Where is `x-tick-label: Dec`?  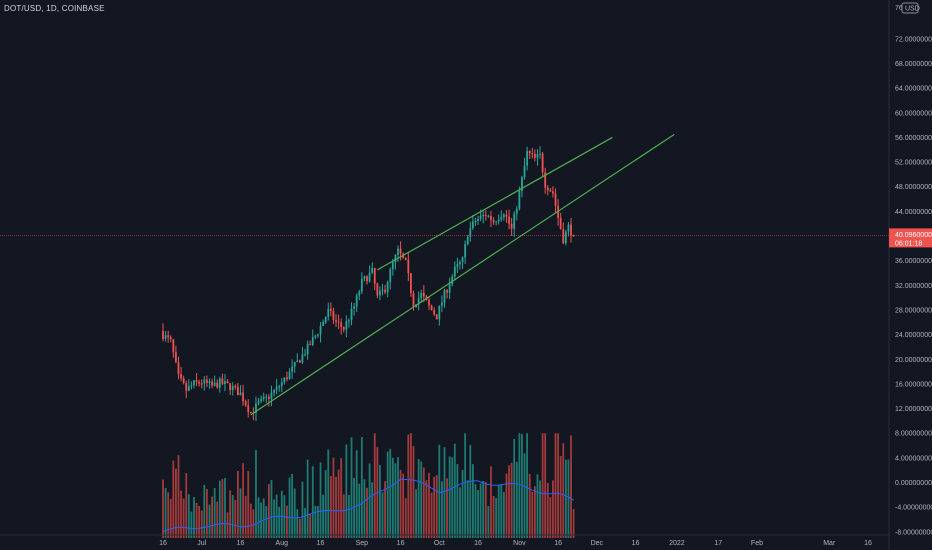 x-tick-label: Dec is located at coordinates (597, 543).